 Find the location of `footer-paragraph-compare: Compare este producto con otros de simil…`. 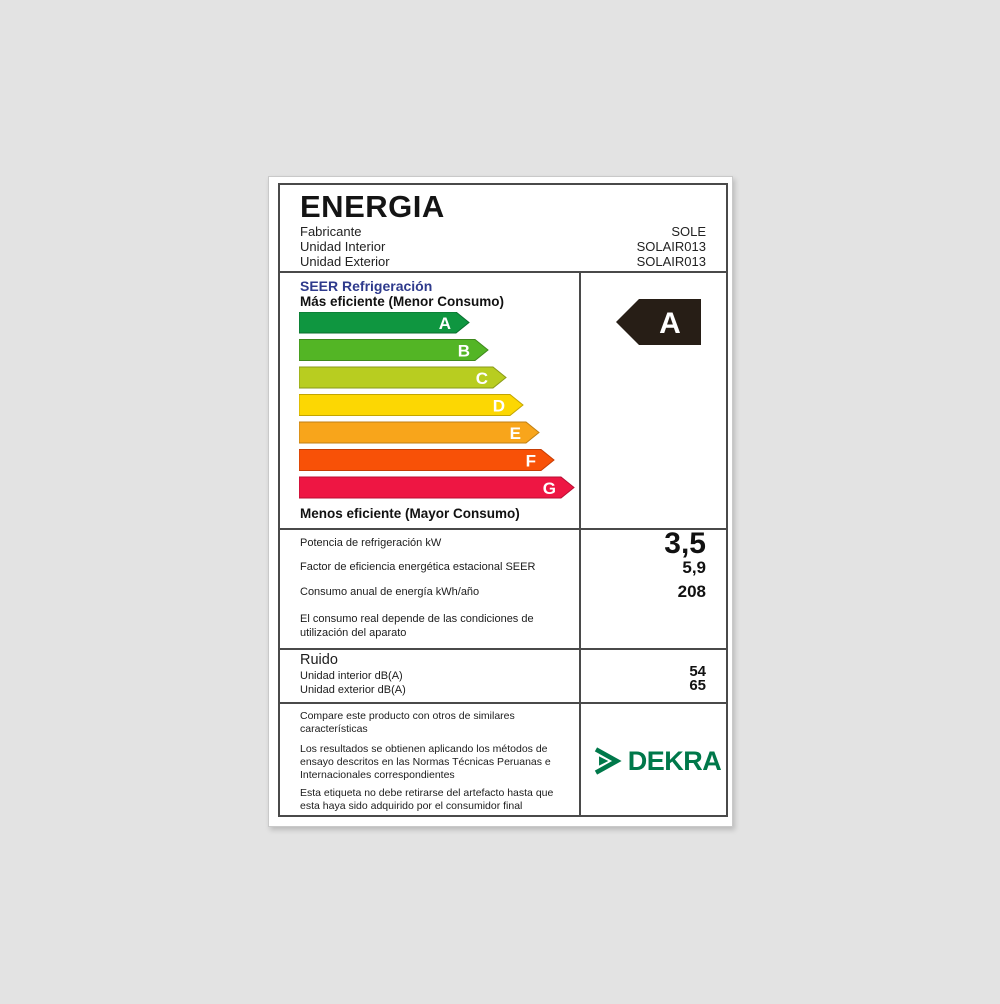

footer-paragraph-compare: Compare este producto con otros de simil… is located at coordinates (407, 722).